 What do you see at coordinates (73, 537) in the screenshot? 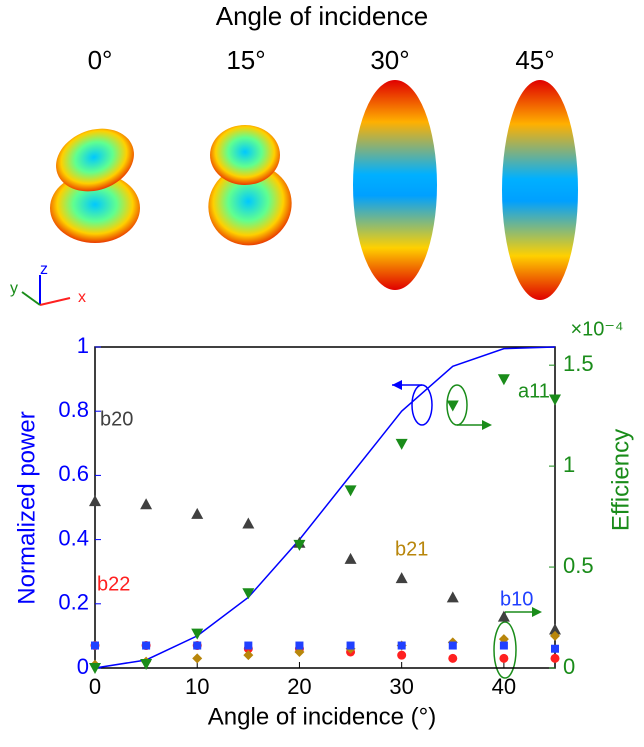
I see `y-tick-label: 0.4` at bounding box center [73, 537].